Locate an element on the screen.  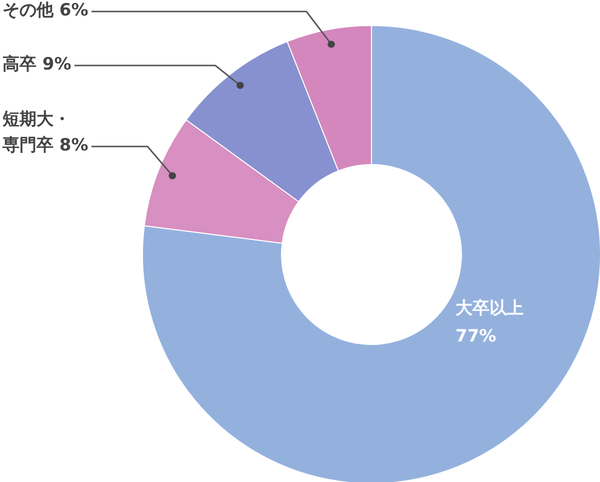
data-label: 77% is located at coordinates (476, 336).